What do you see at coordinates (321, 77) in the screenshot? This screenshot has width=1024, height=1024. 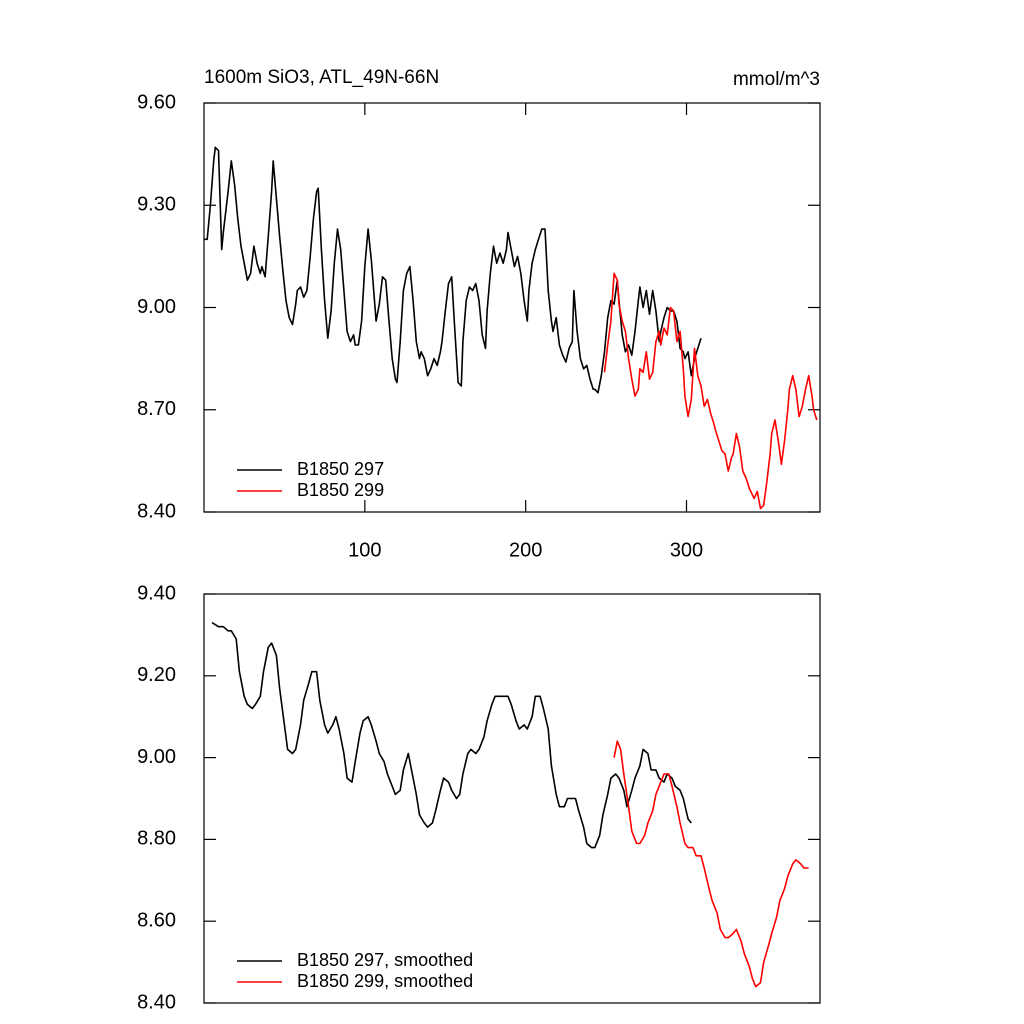 I see `chart-title: 1600m SiO3, ATL_49N-66N` at bounding box center [321, 77].